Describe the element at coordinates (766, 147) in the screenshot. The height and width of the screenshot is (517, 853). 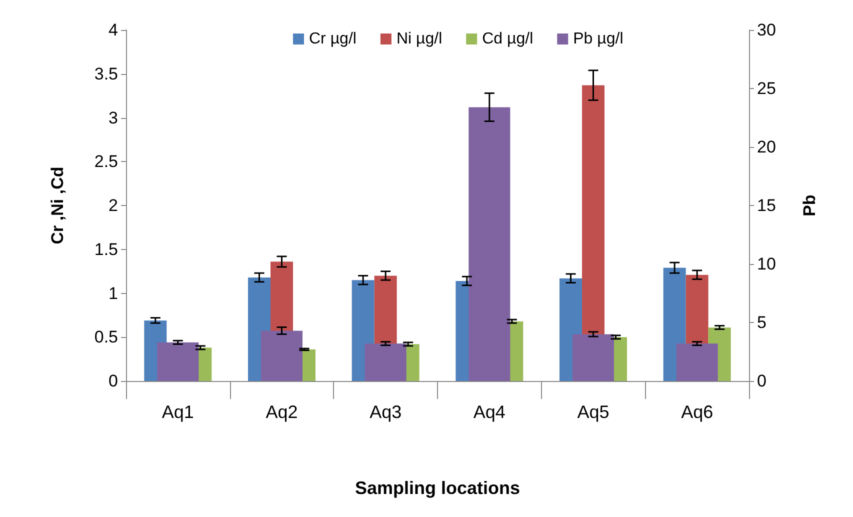
I see `y2-tick-label: 20` at that location.